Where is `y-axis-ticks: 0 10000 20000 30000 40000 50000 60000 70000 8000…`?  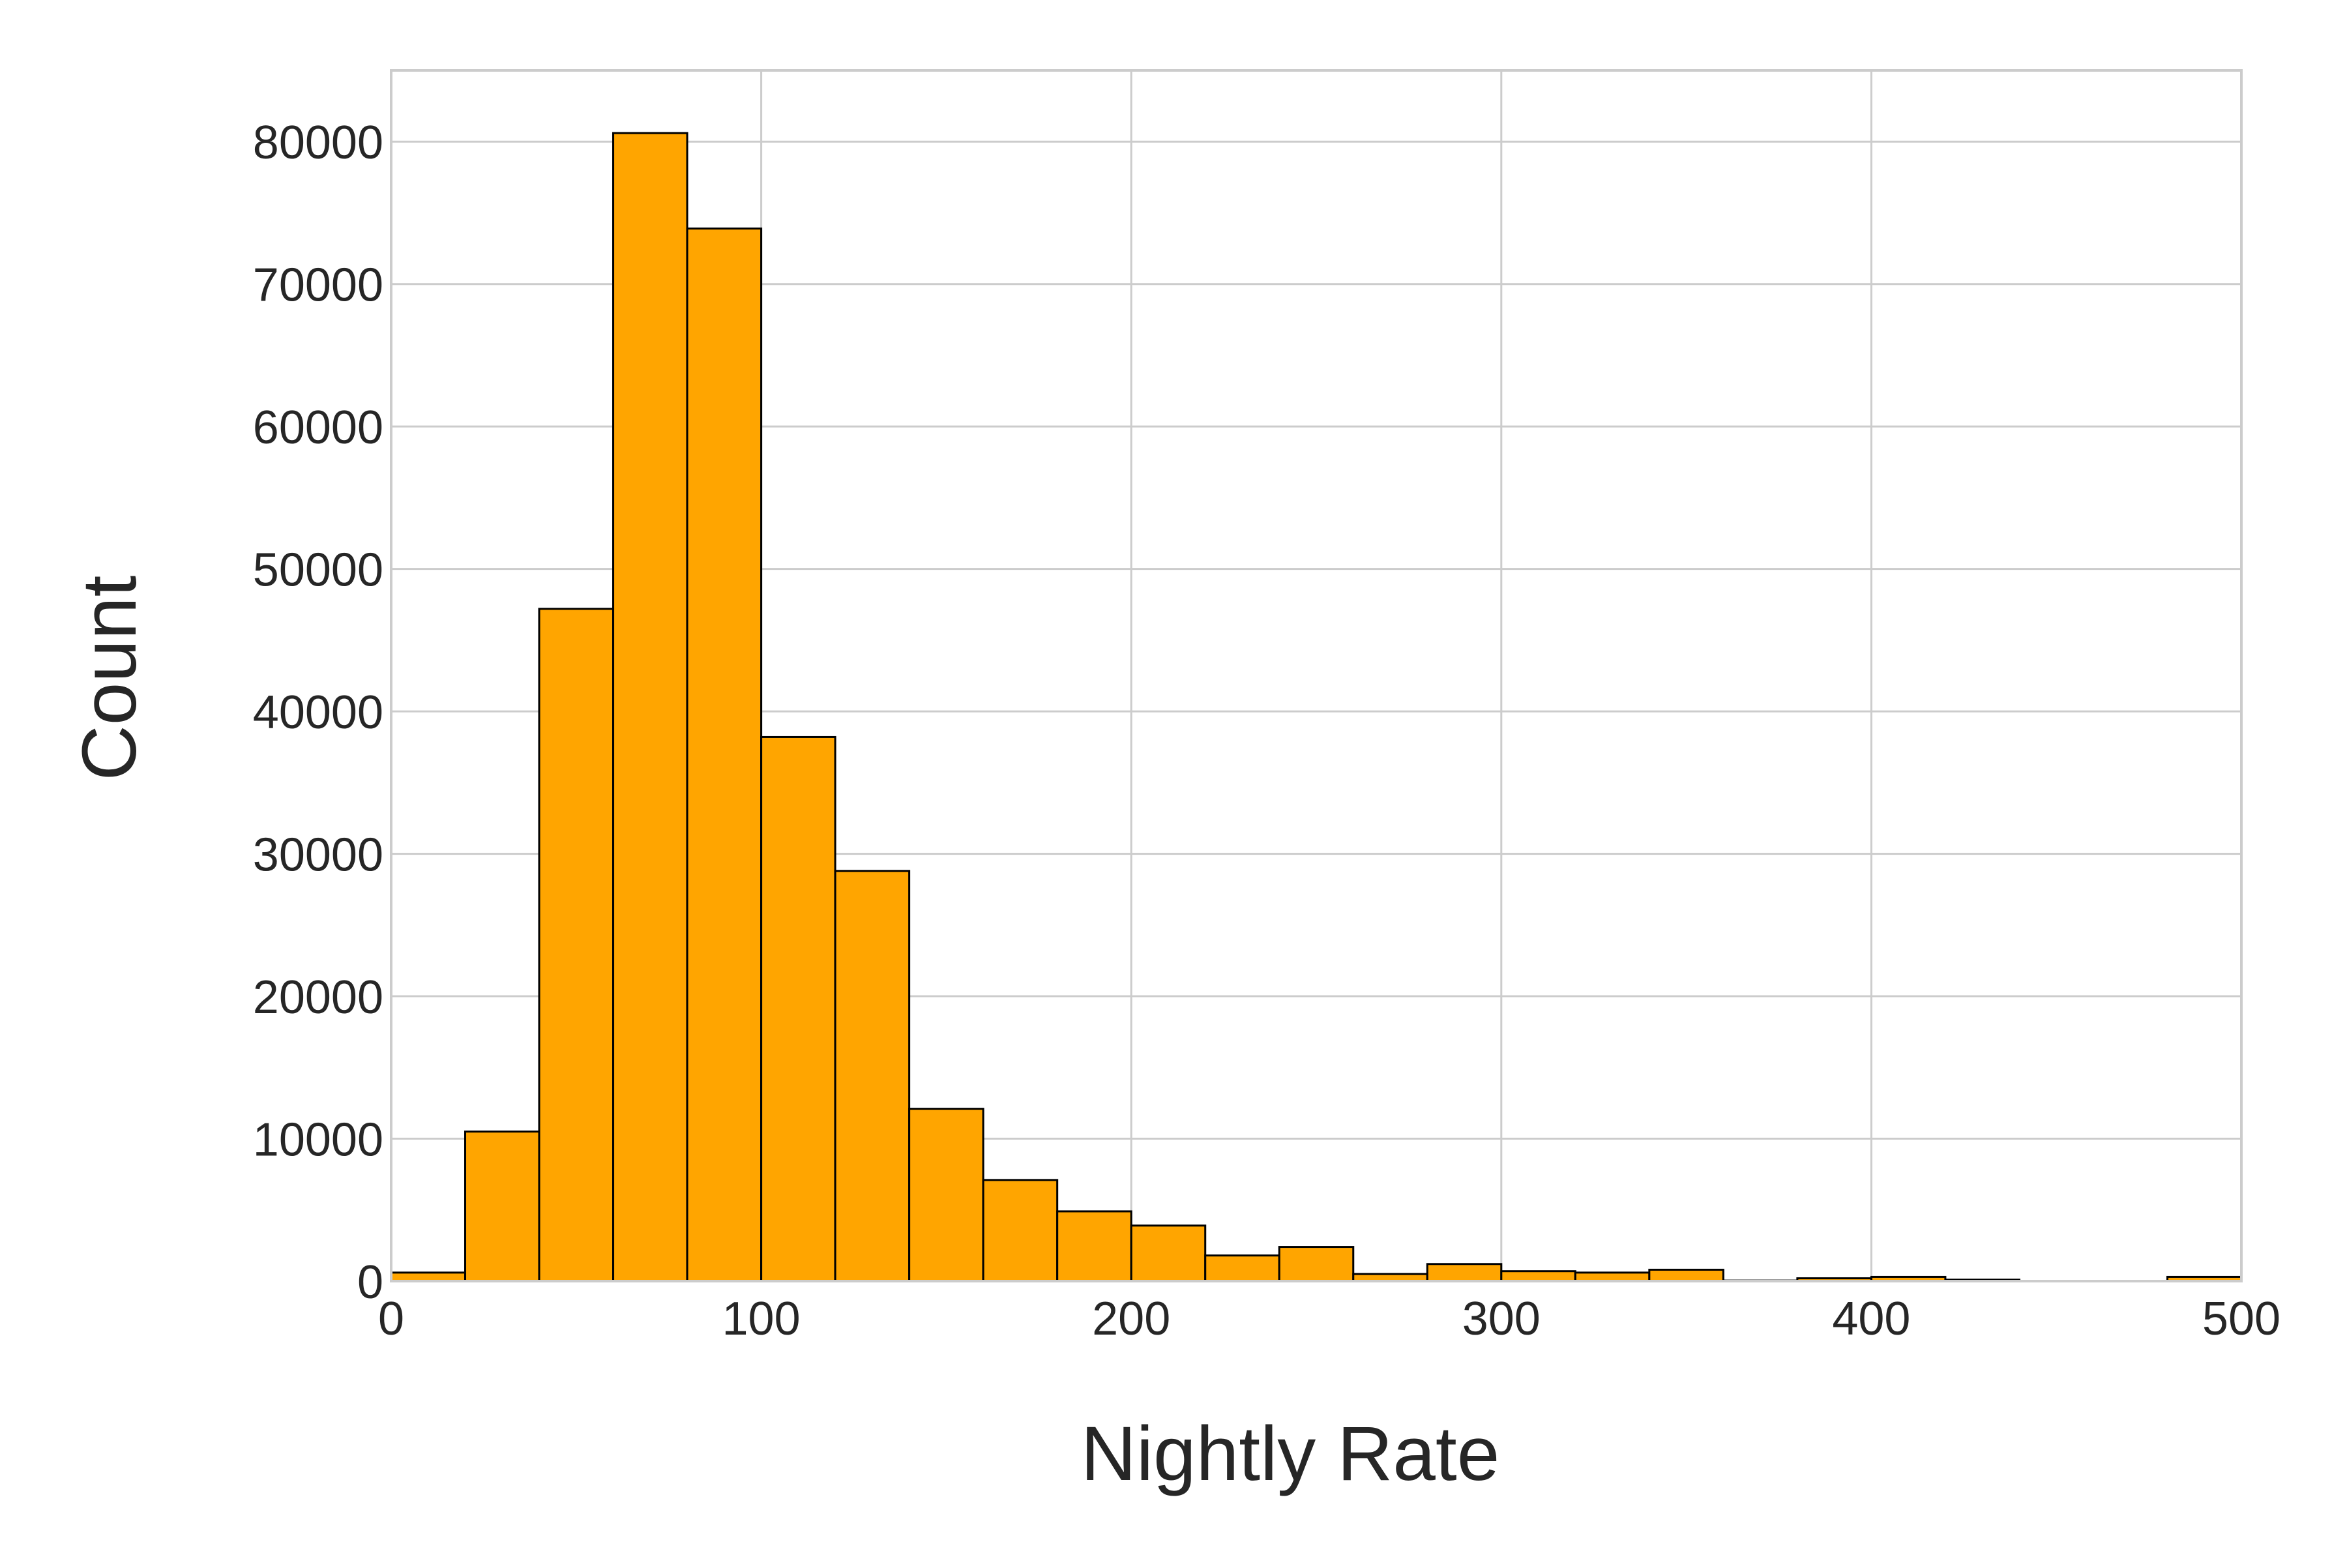
y-axis-ticks: 0 10000 20000 30000 40000 50000 60000 70000 8000… is located at coordinates (318, 713).